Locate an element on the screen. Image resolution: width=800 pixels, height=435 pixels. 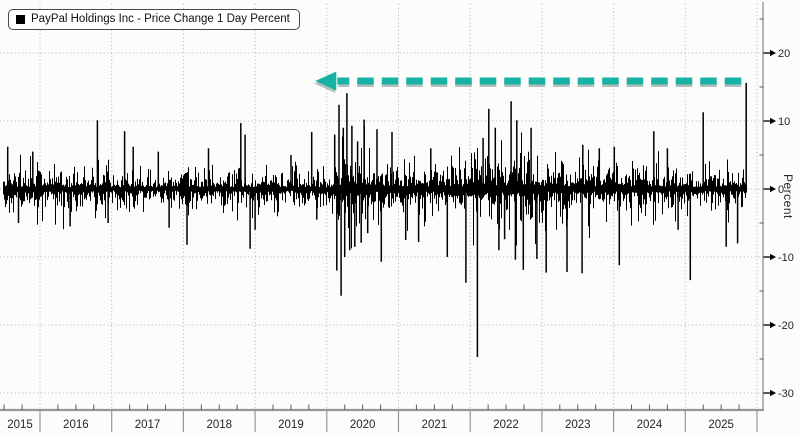
y-tick-label: -30 is located at coordinates (786, 394).